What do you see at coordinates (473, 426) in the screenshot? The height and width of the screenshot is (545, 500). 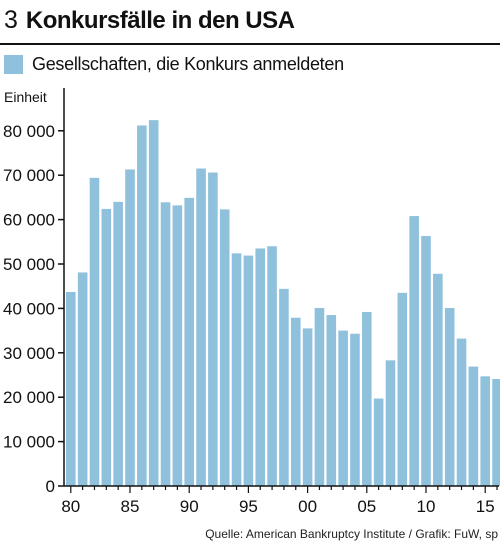 I see `bar-2014` at bounding box center [473, 426].